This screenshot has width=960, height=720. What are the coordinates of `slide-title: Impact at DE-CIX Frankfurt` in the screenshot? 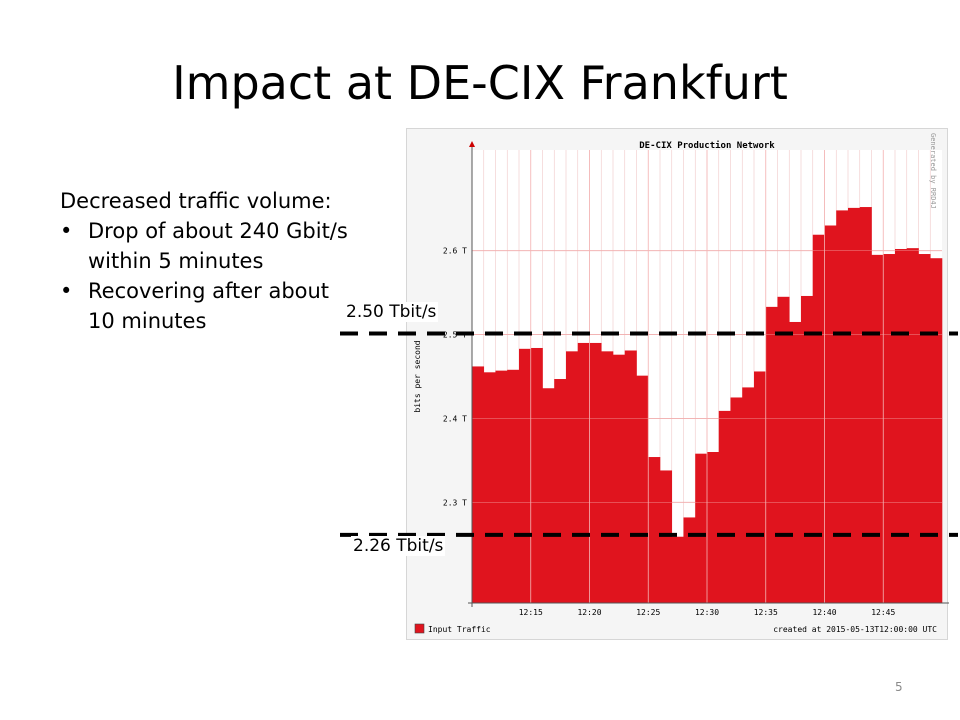 It's located at (480, 83).